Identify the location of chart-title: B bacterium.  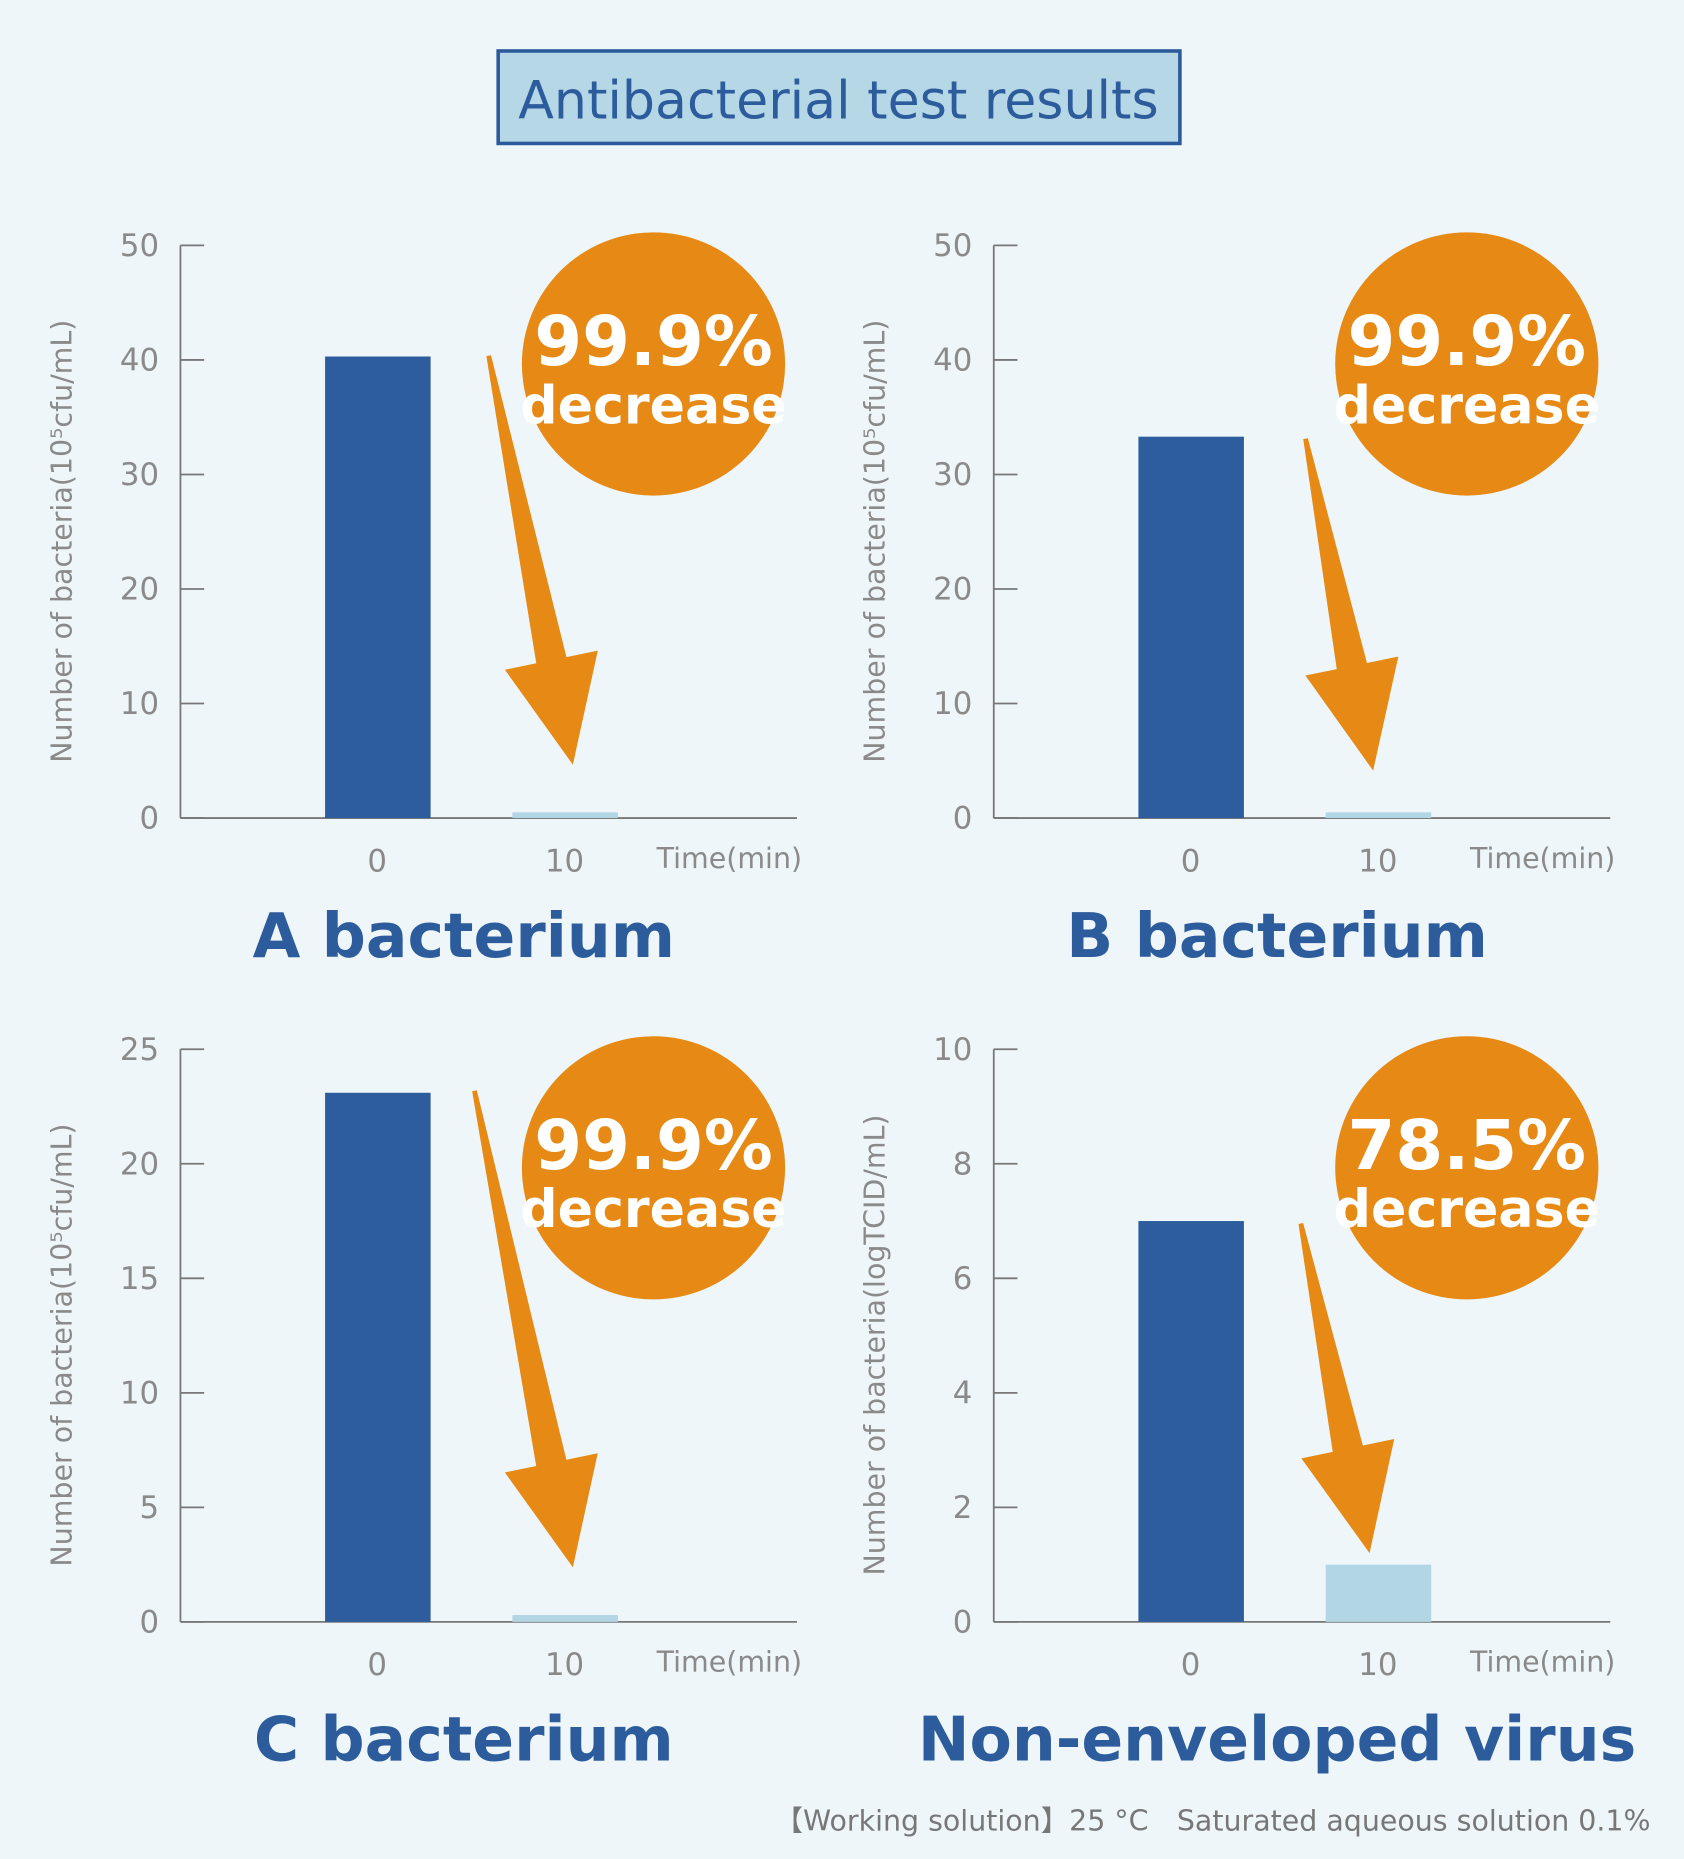
(1277, 936).